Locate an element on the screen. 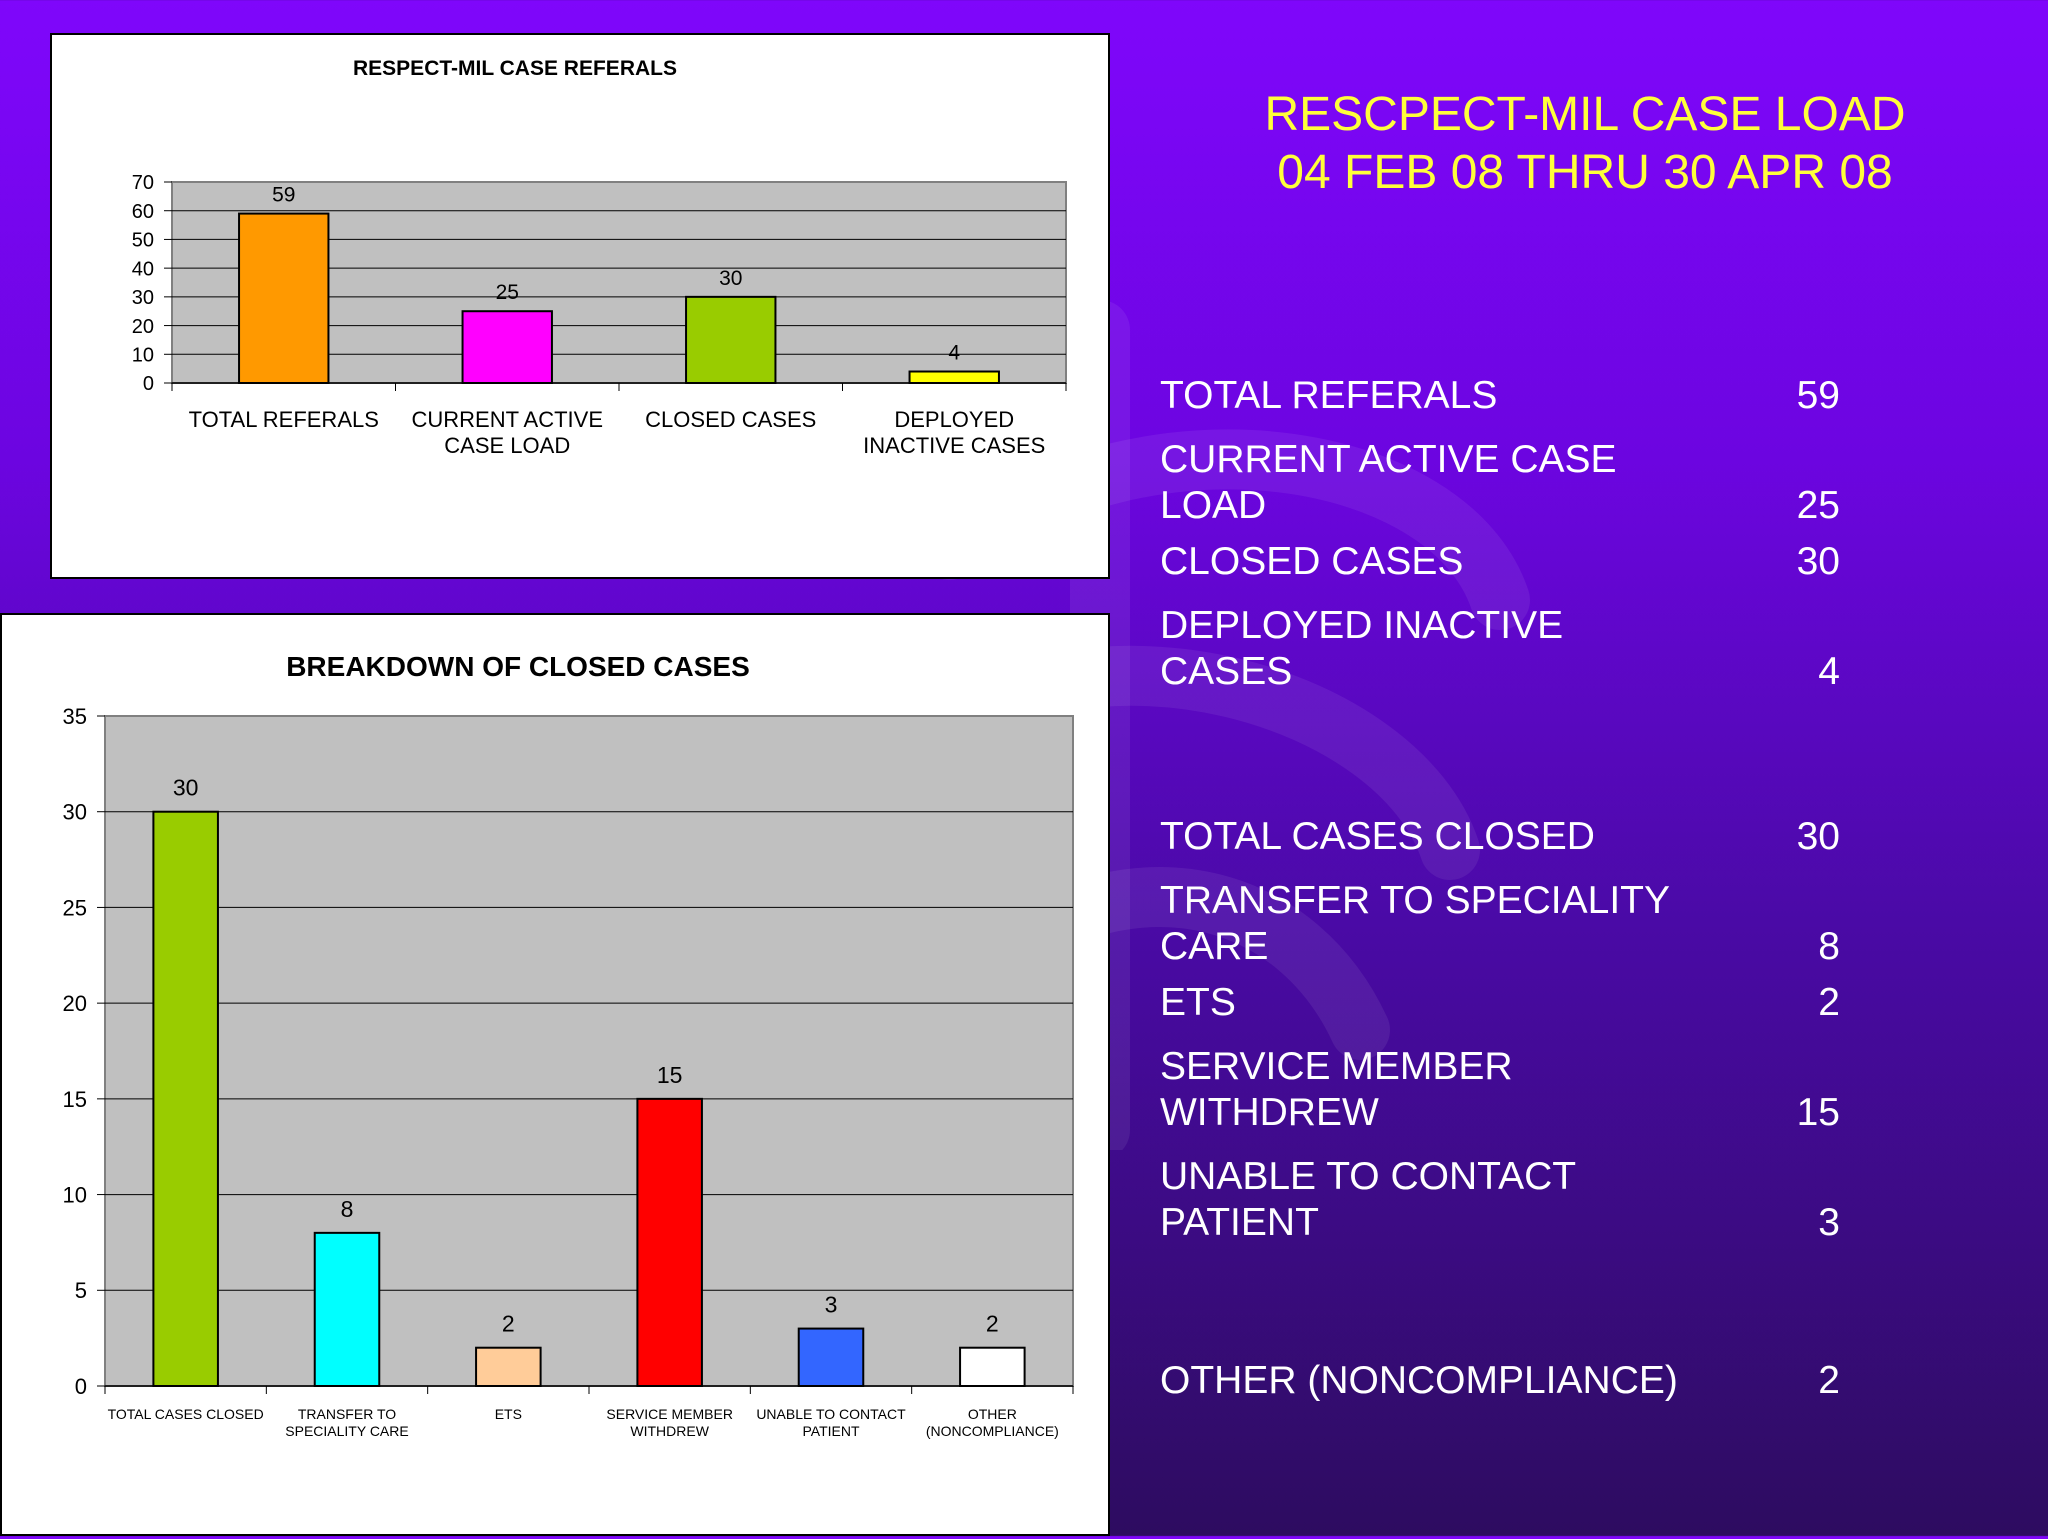 This screenshot has height=1539, width=2048. x-category-label: TOTAL REFERALS is located at coordinates (284, 419).